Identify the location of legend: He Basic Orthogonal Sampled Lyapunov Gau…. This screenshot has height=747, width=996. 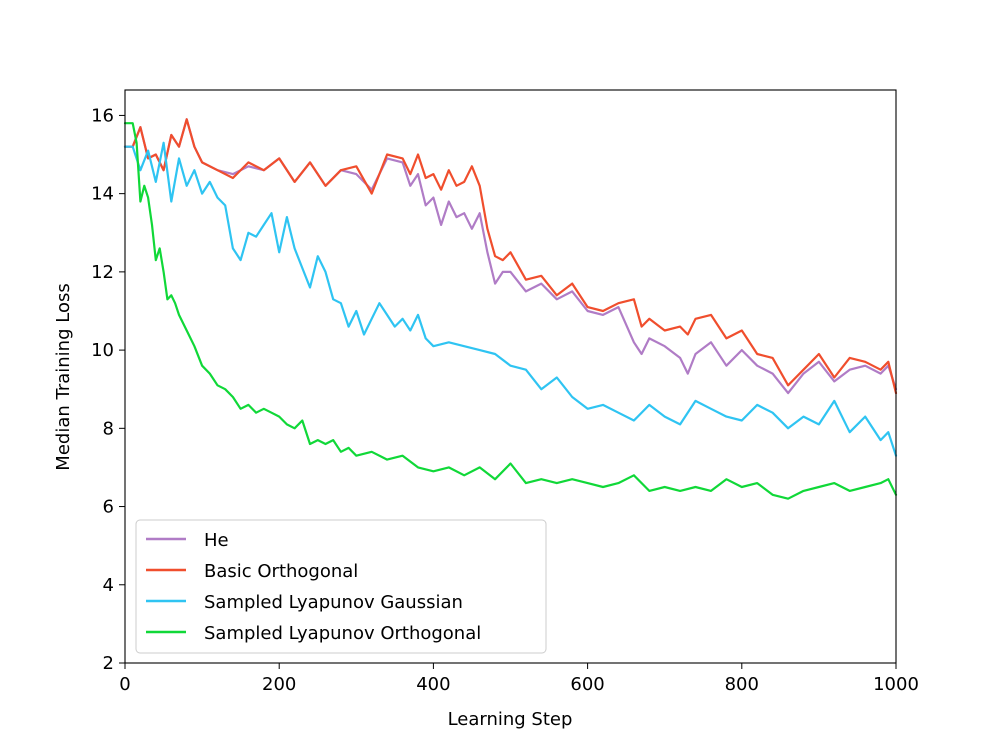
(341, 586).